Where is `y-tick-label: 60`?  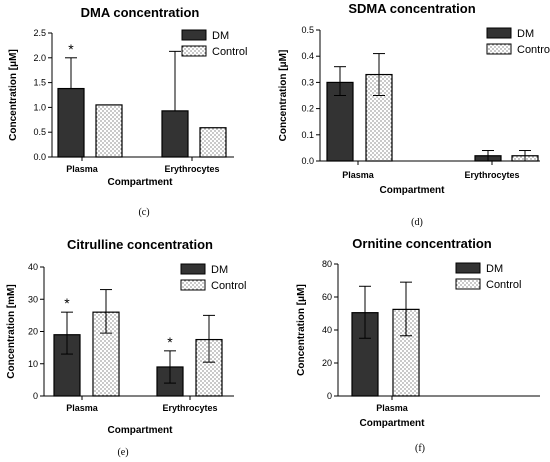
y-tick-label: 60 is located at coordinates (327, 297).